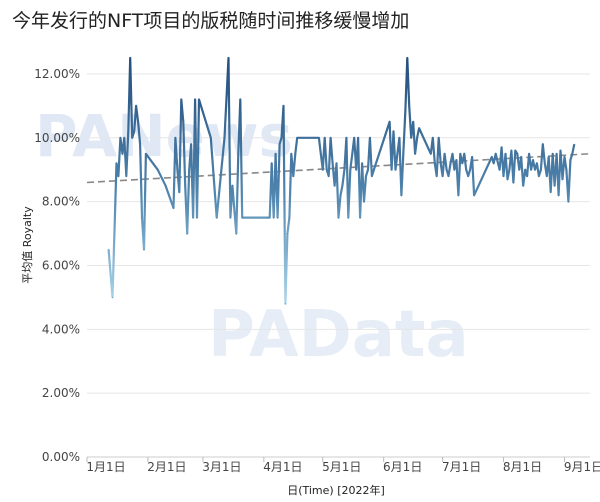 The width and height of the screenshot is (600, 502). What do you see at coordinates (338, 335) in the screenshot?
I see `watermark-padata: PAData` at bounding box center [338, 335].